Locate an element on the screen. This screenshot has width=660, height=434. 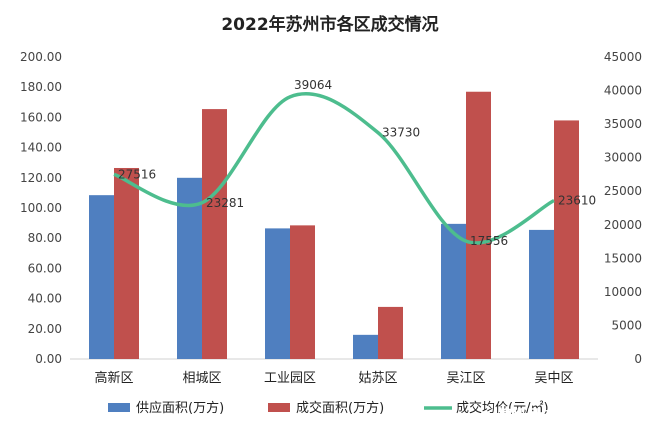
left-tick-label: 20.00 is located at coordinates (45, 329).